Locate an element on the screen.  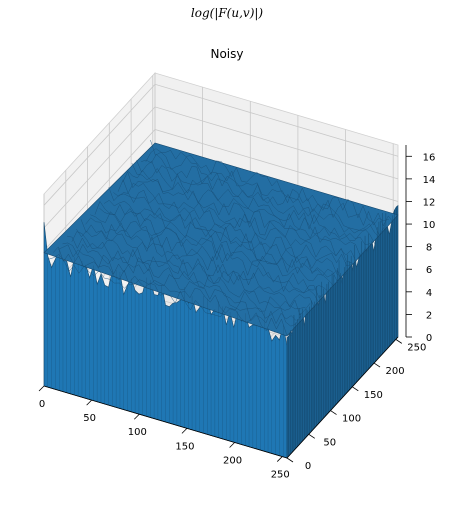
z-tick-label-4: 8 is located at coordinates (429, 248).